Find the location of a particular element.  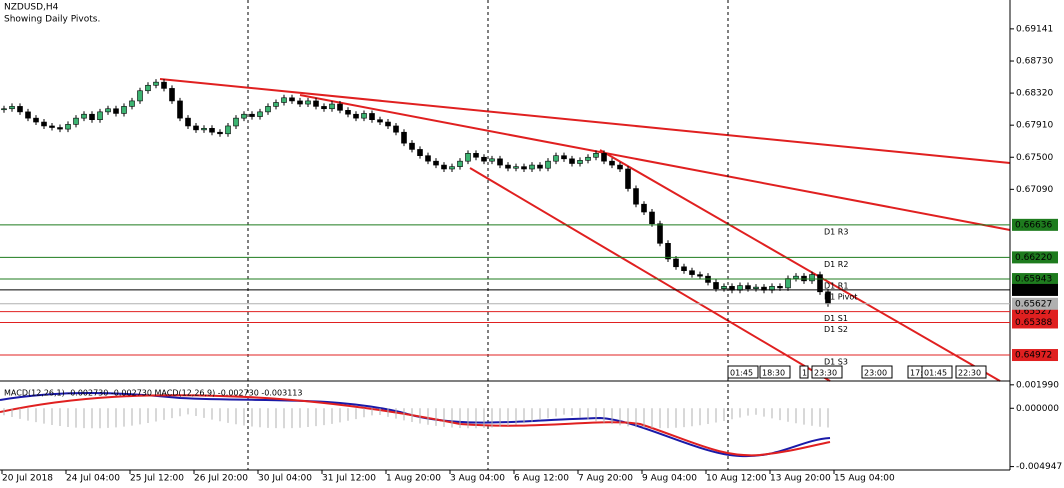

time-box-label: 1 is located at coordinates (804, 373).